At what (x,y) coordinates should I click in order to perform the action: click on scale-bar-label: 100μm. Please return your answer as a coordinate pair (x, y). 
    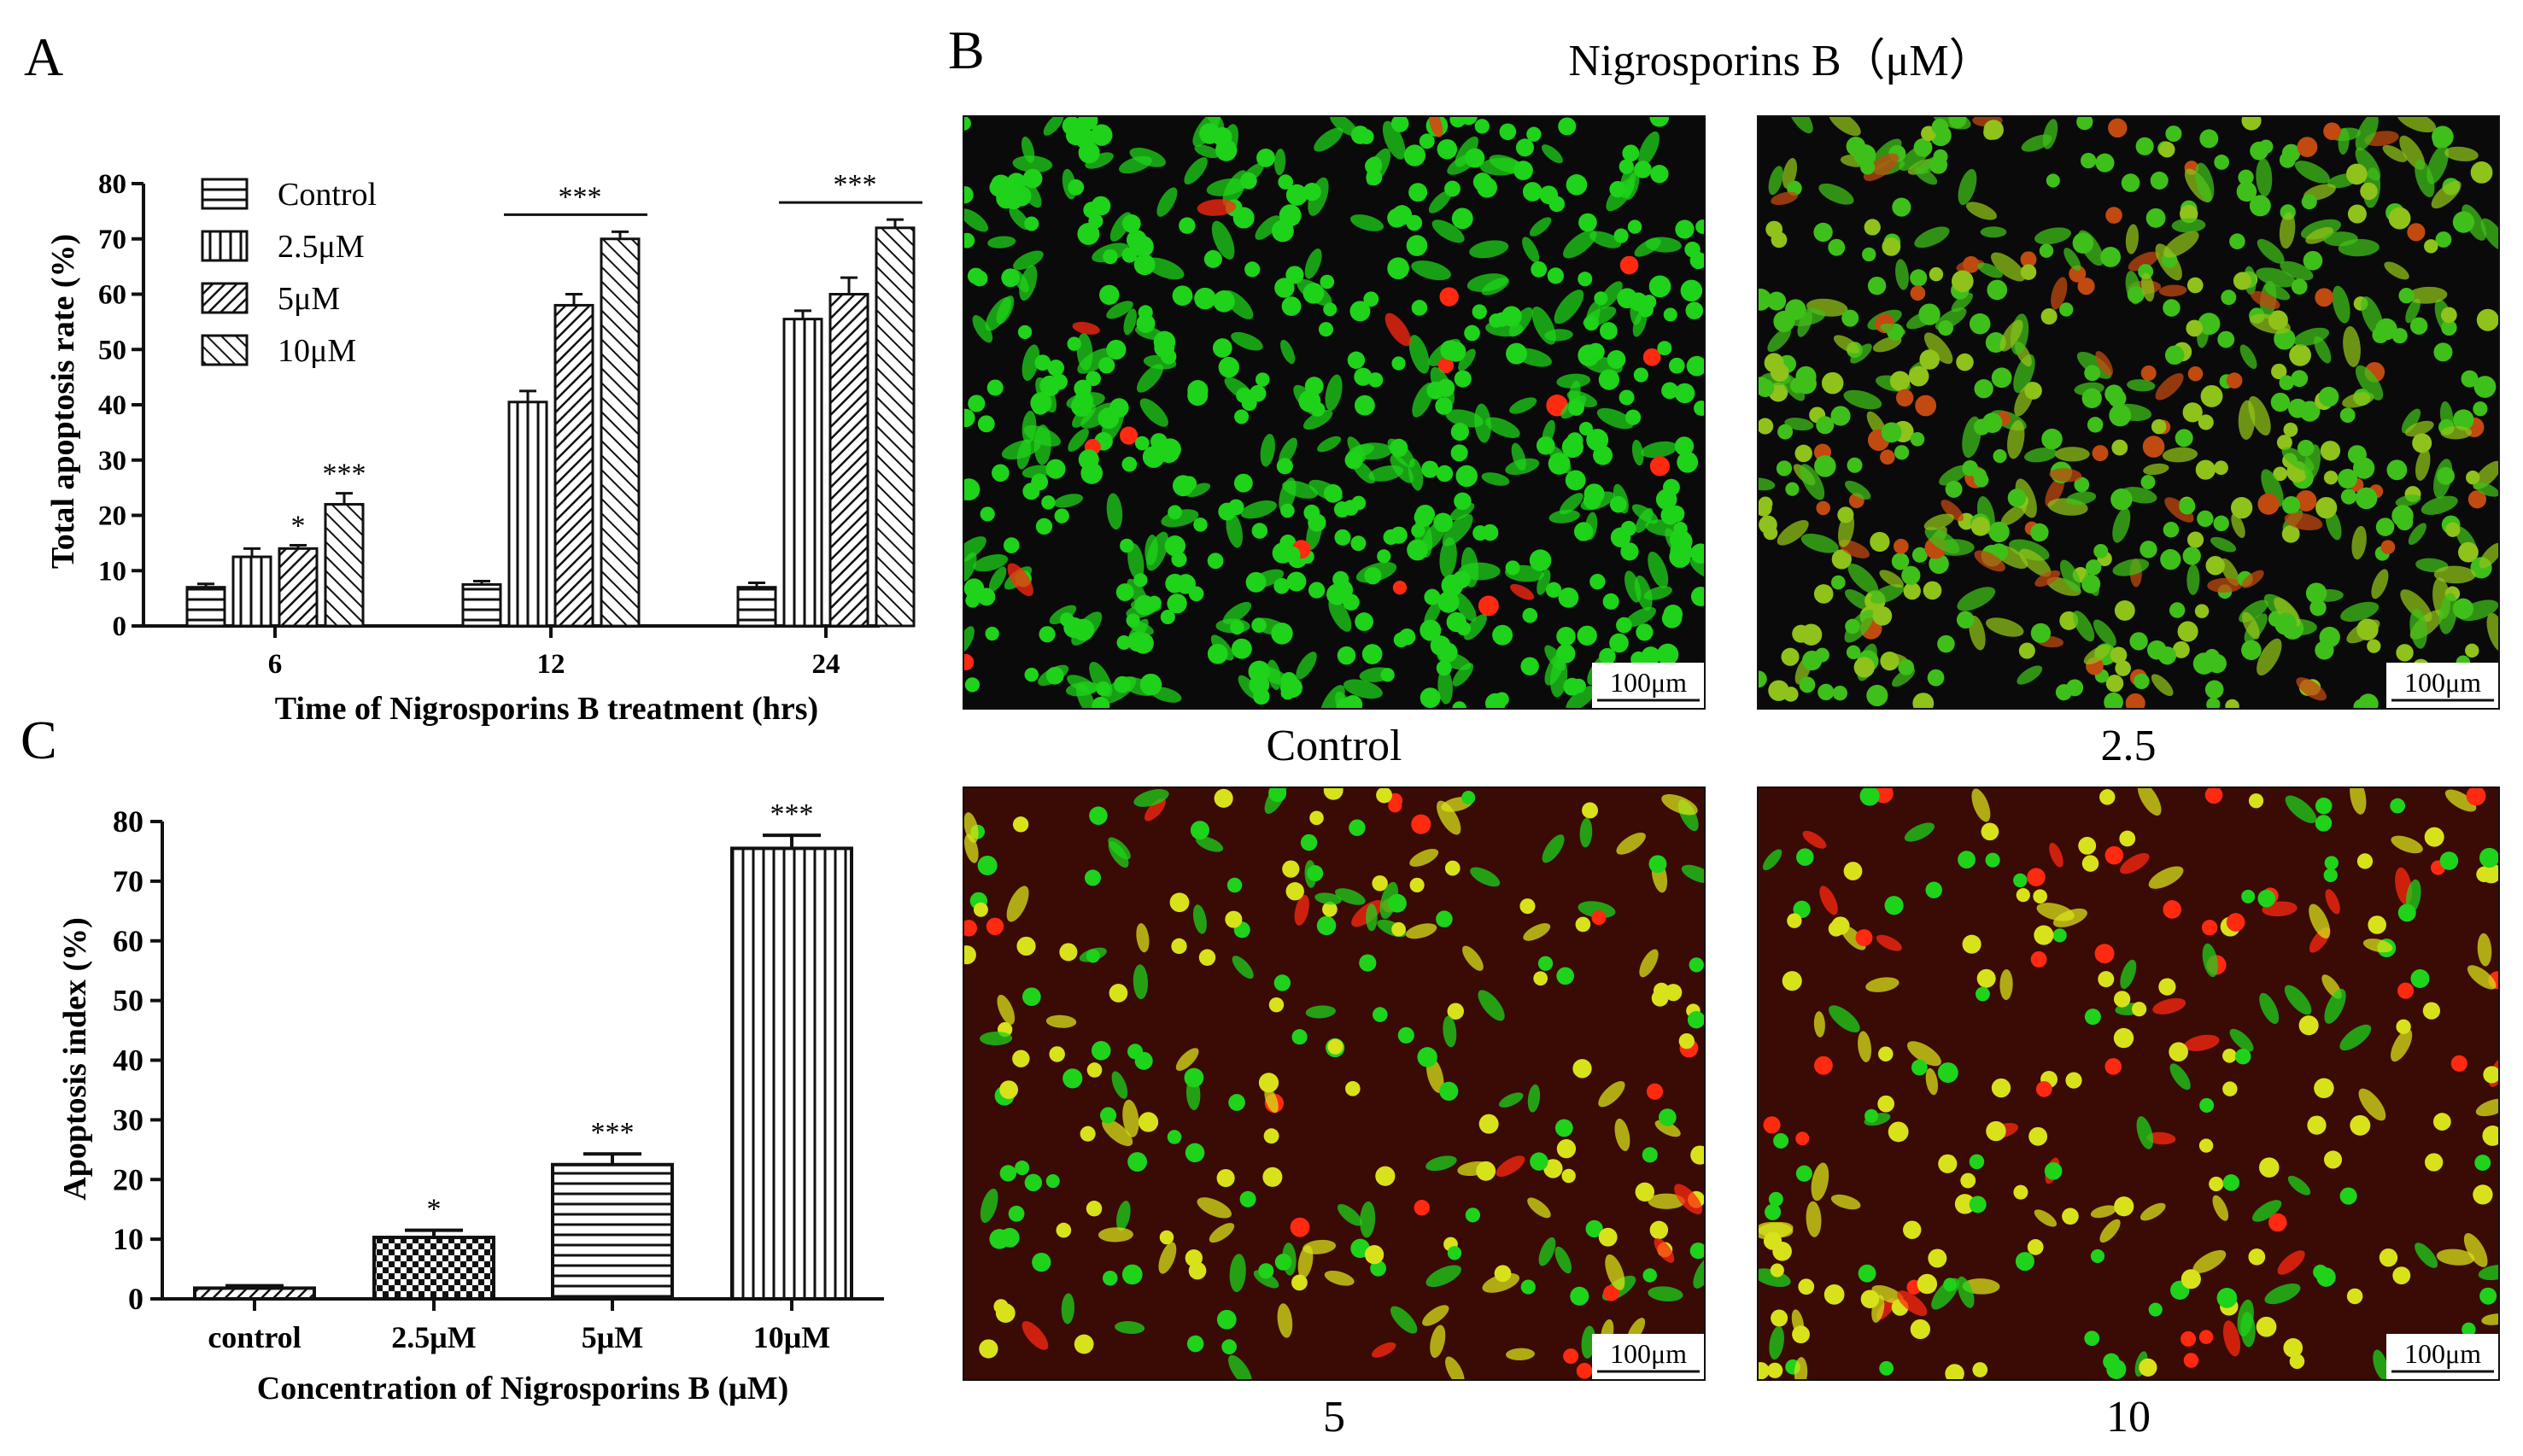
    Looking at the image, I should click on (2442, 682).